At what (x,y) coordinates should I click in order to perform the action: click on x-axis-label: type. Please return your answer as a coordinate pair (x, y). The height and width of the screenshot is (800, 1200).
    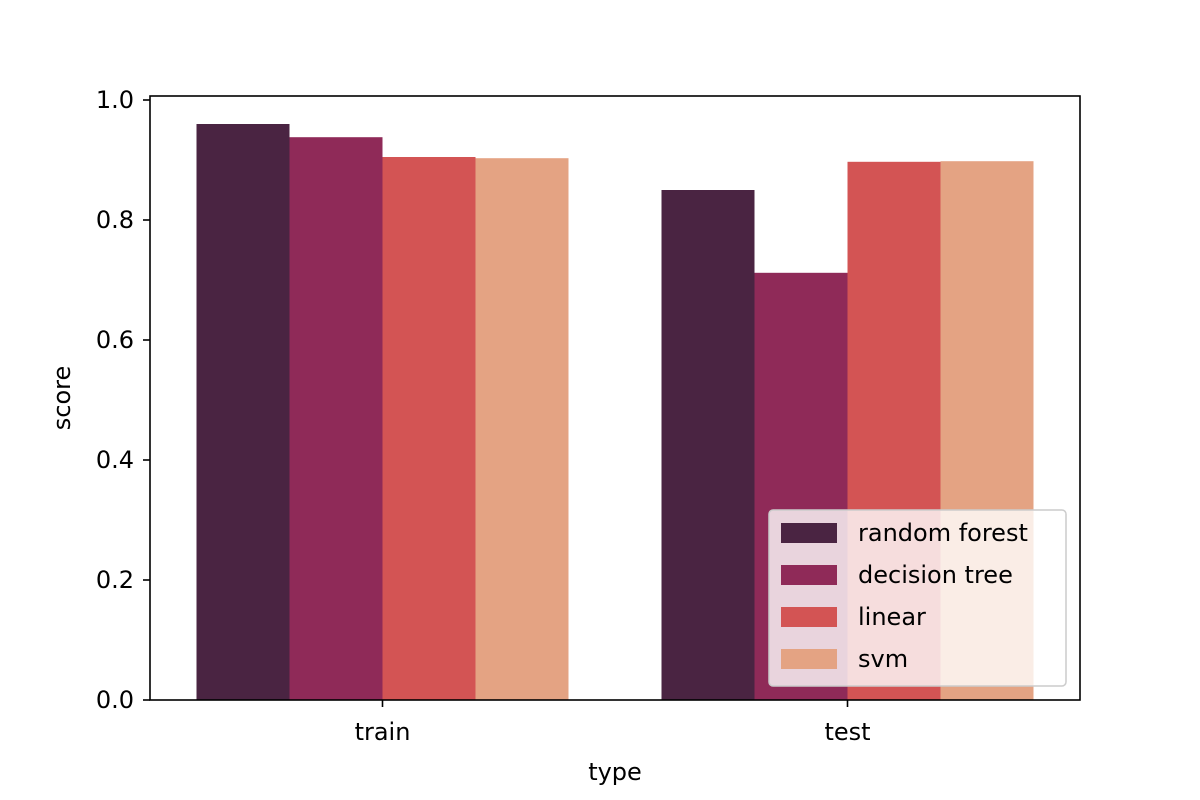
    Looking at the image, I should click on (615, 772).